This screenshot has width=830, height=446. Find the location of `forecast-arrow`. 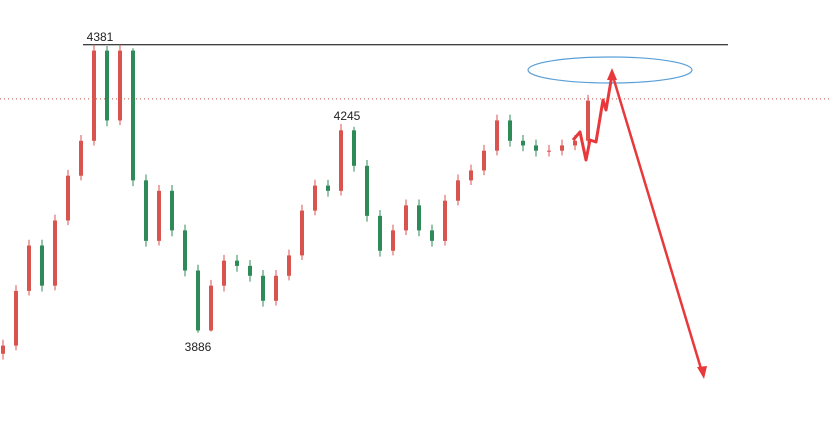

forecast-arrow is located at coordinates (658, 226).